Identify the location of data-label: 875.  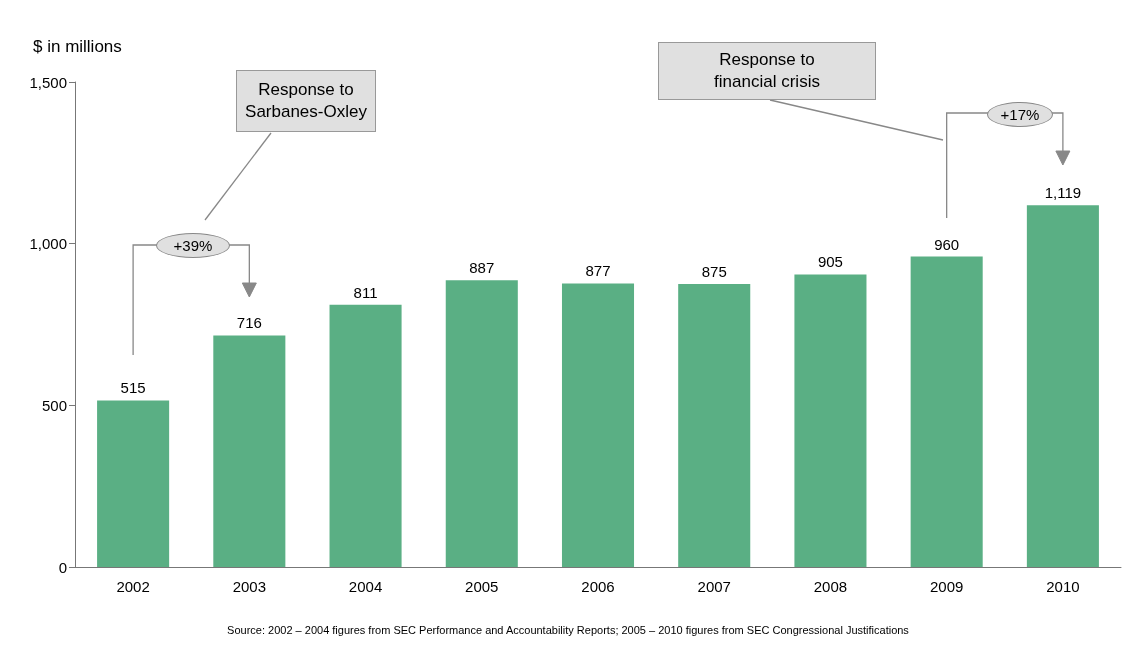
(714, 272).